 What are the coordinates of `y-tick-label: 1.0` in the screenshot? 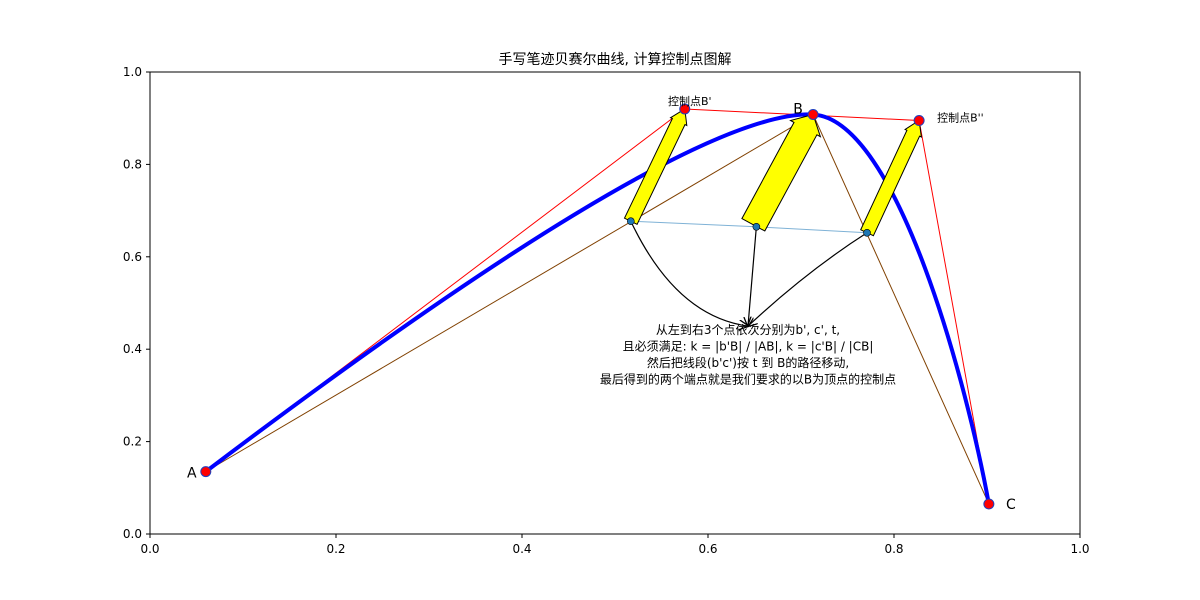 It's located at (132, 72).